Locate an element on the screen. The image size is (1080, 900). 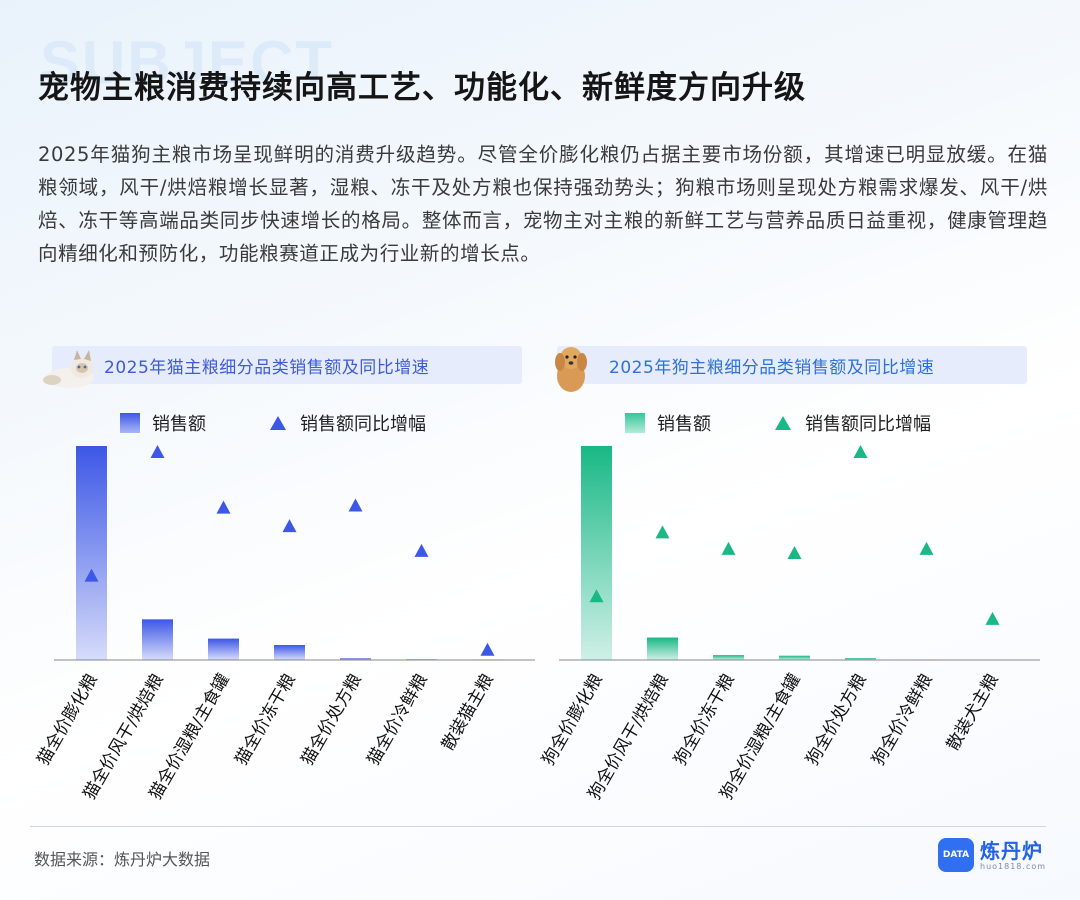
footer-divider is located at coordinates (538, 826).